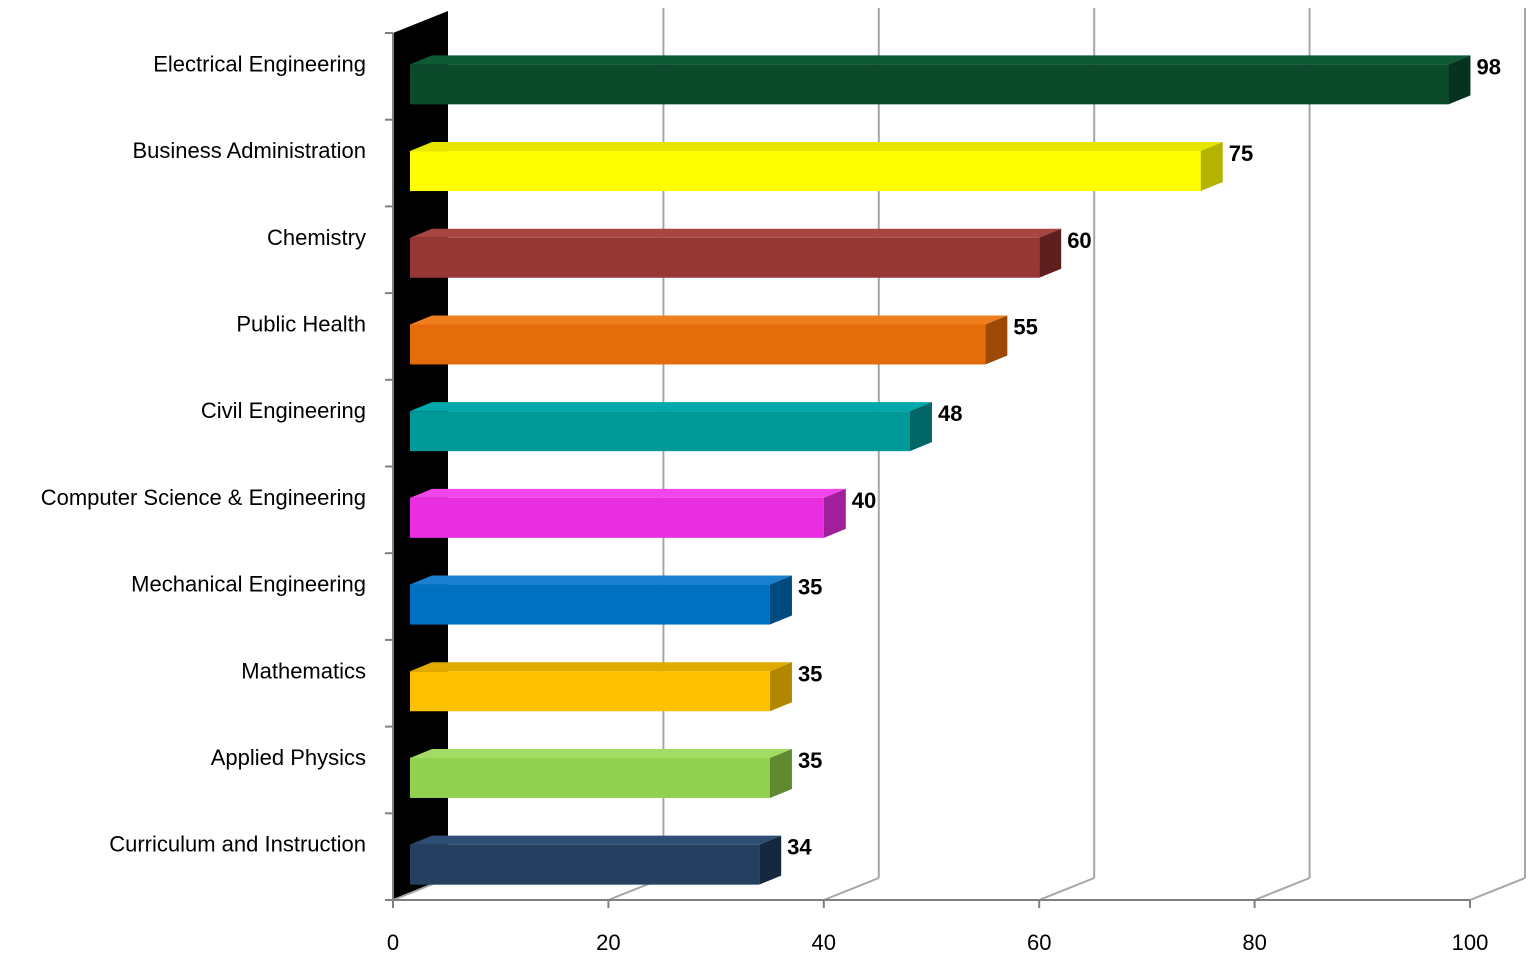 The width and height of the screenshot is (1528, 958). Describe the element at coordinates (393, 942) in the screenshot. I see `x-tick-label: 0` at that location.